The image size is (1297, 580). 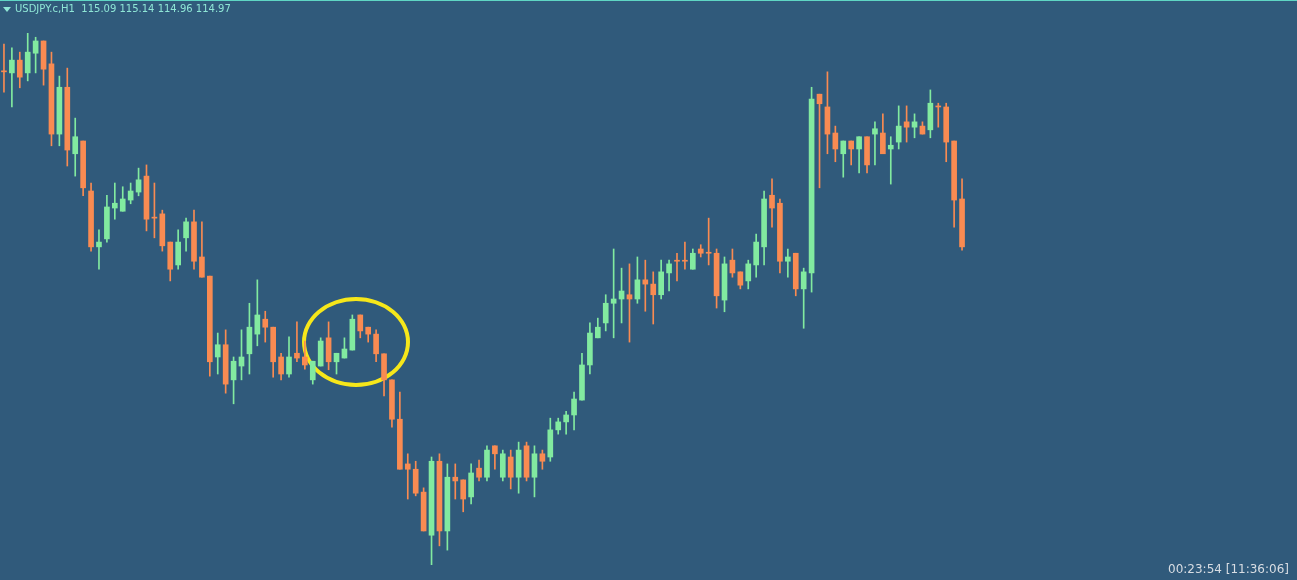 What do you see at coordinates (123, 8) in the screenshot?
I see `chart-title: USDJPY.c,H1 115.09 115.14 114.96 114.97` at bounding box center [123, 8].